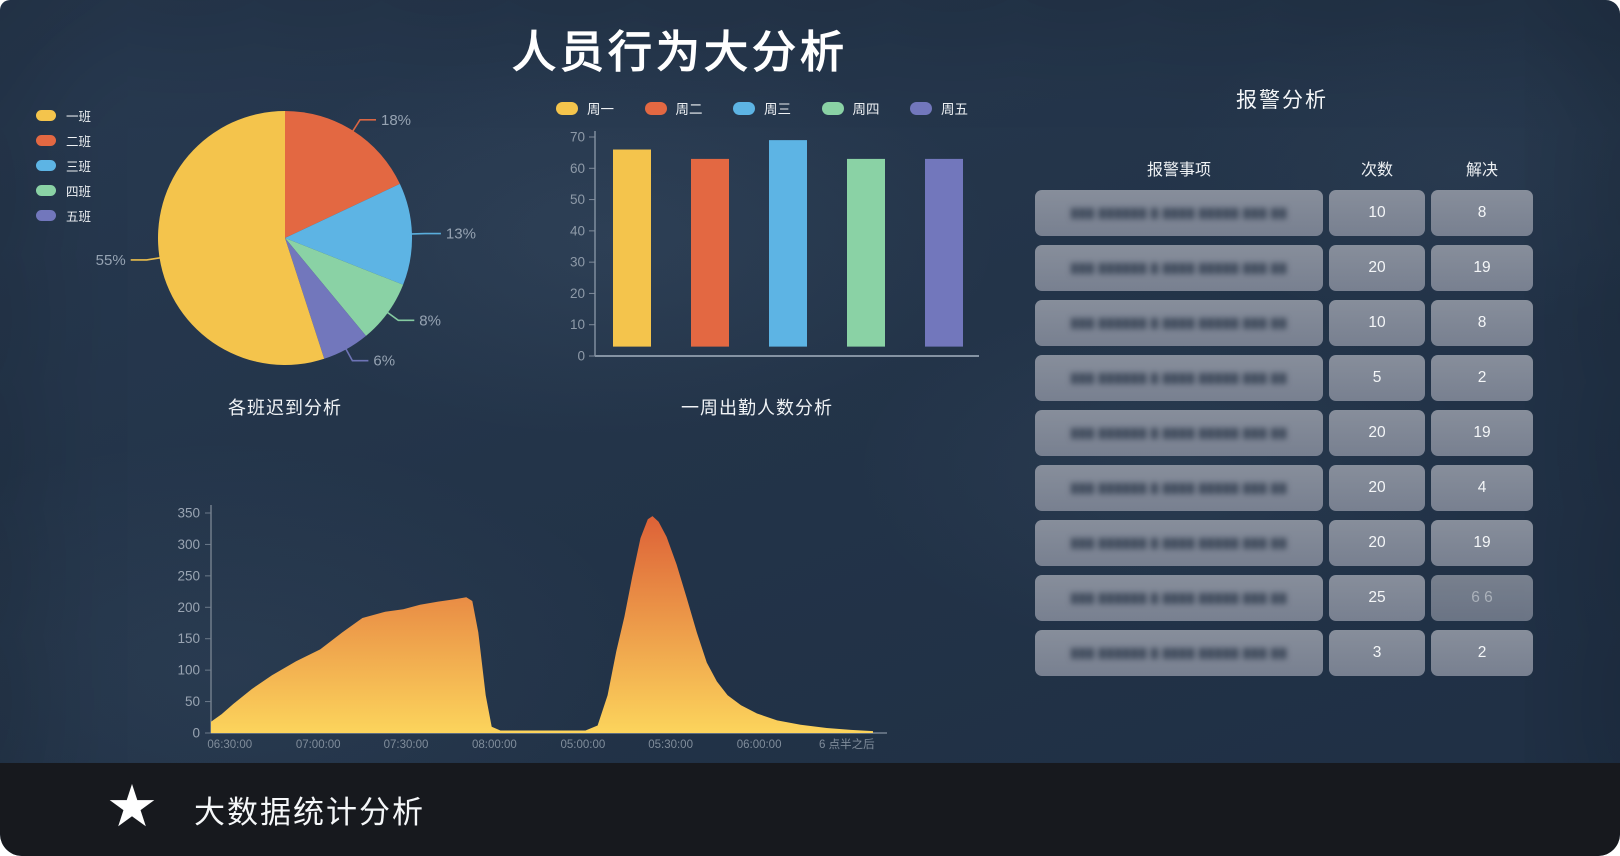  I want to click on alarm-header-item: 报警事项, so click(1178, 170).